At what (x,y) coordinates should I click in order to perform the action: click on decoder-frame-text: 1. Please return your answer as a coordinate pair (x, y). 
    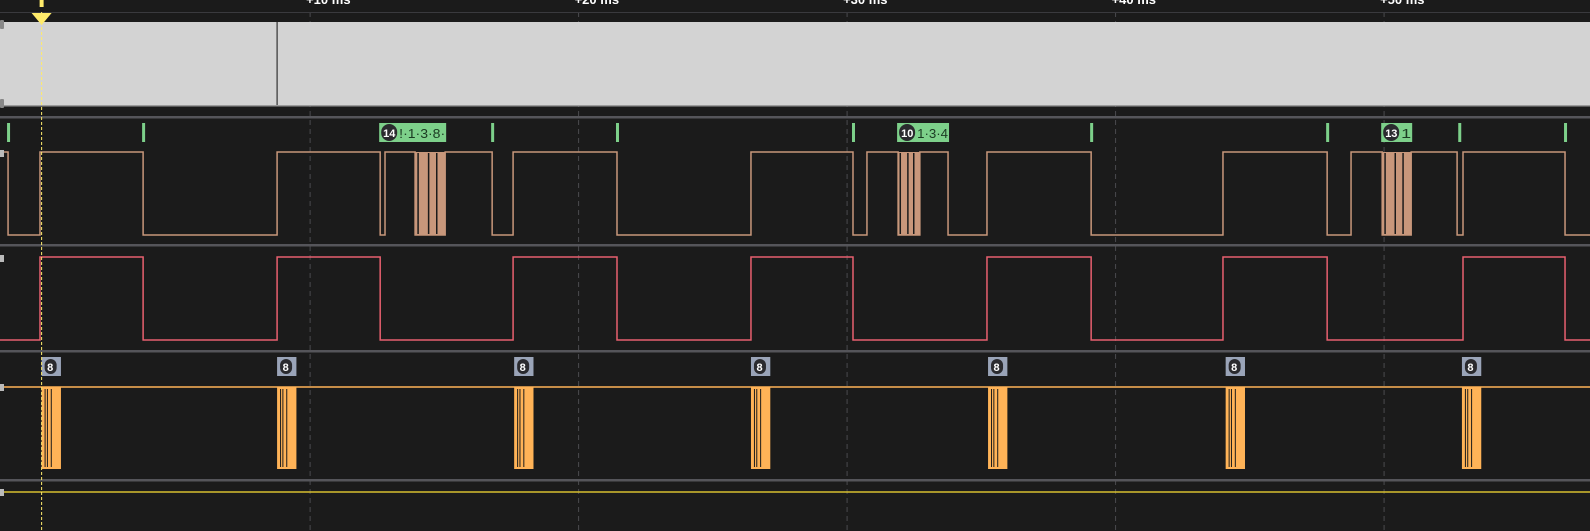
    Looking at the image, I should click on (1406, 133).